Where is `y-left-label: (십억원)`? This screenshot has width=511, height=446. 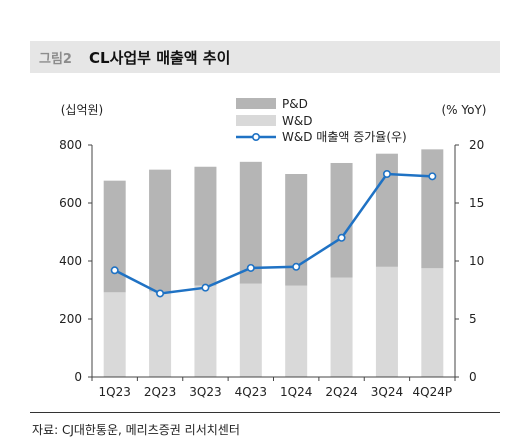 y-left-label: (십억원) is located at coordinates (82, 110).